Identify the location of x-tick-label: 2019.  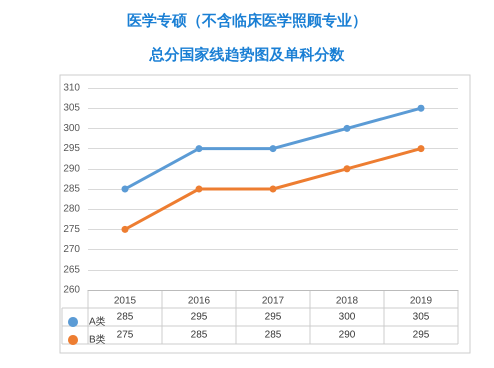
(421, 301).